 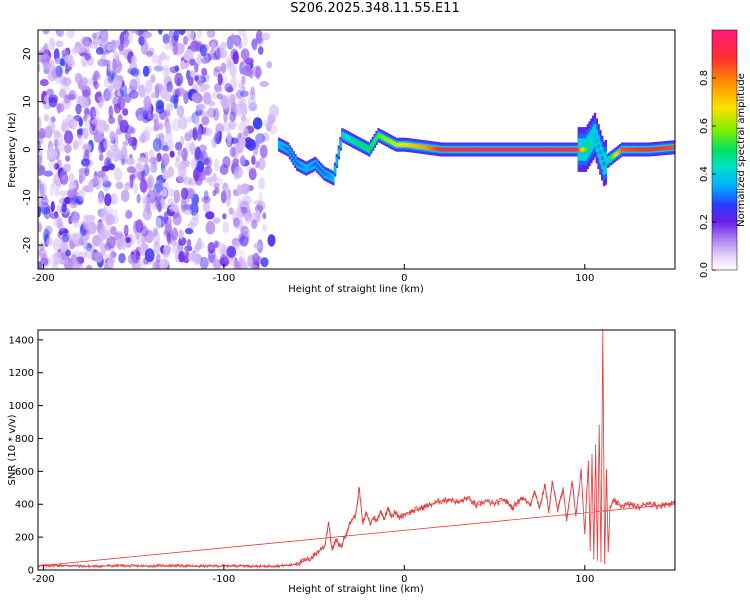 I want to click on spectrogram-y-tick-label: 20, so click(x=27, y=54).